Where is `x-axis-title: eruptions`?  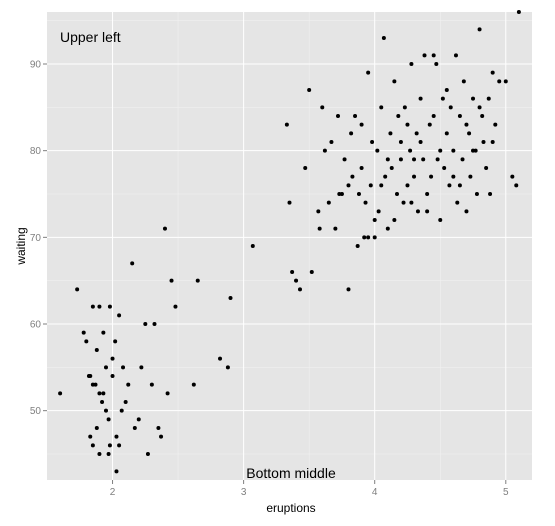
x-axis-title: eruptions is located at coordinates (290, 508).